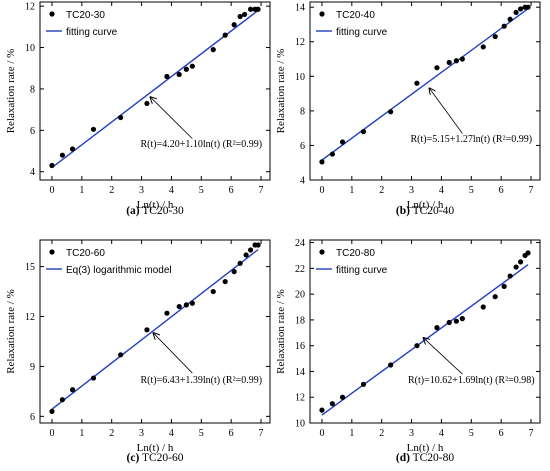 The width and height of the screenshot is (550, 471). What do you see at coordinates (155, 458) in the screenshot?
I see `panel-caption: (c) TC20-60` at bounding box center [155, 458].